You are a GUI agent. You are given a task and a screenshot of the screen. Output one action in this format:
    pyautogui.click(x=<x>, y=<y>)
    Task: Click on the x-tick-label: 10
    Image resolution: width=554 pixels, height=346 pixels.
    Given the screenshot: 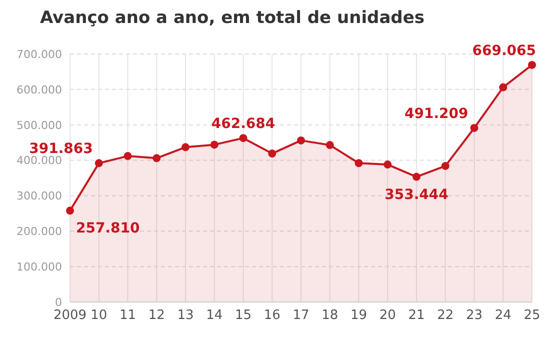 What is the action you would take?
    pyautogui.click(x=99, y=316)
    